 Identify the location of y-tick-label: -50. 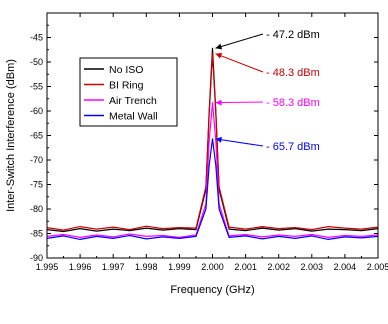
(36, 62).